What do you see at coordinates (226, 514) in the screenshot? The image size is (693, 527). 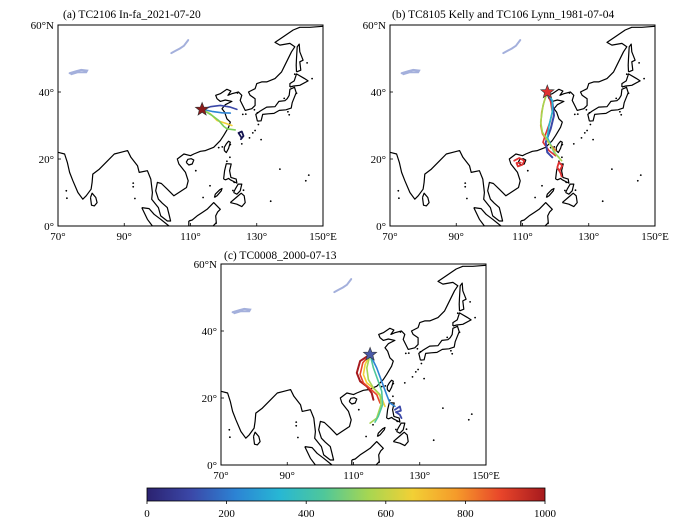 I see `colorbar-tick-label: 200` at bounding box center [226, 514].